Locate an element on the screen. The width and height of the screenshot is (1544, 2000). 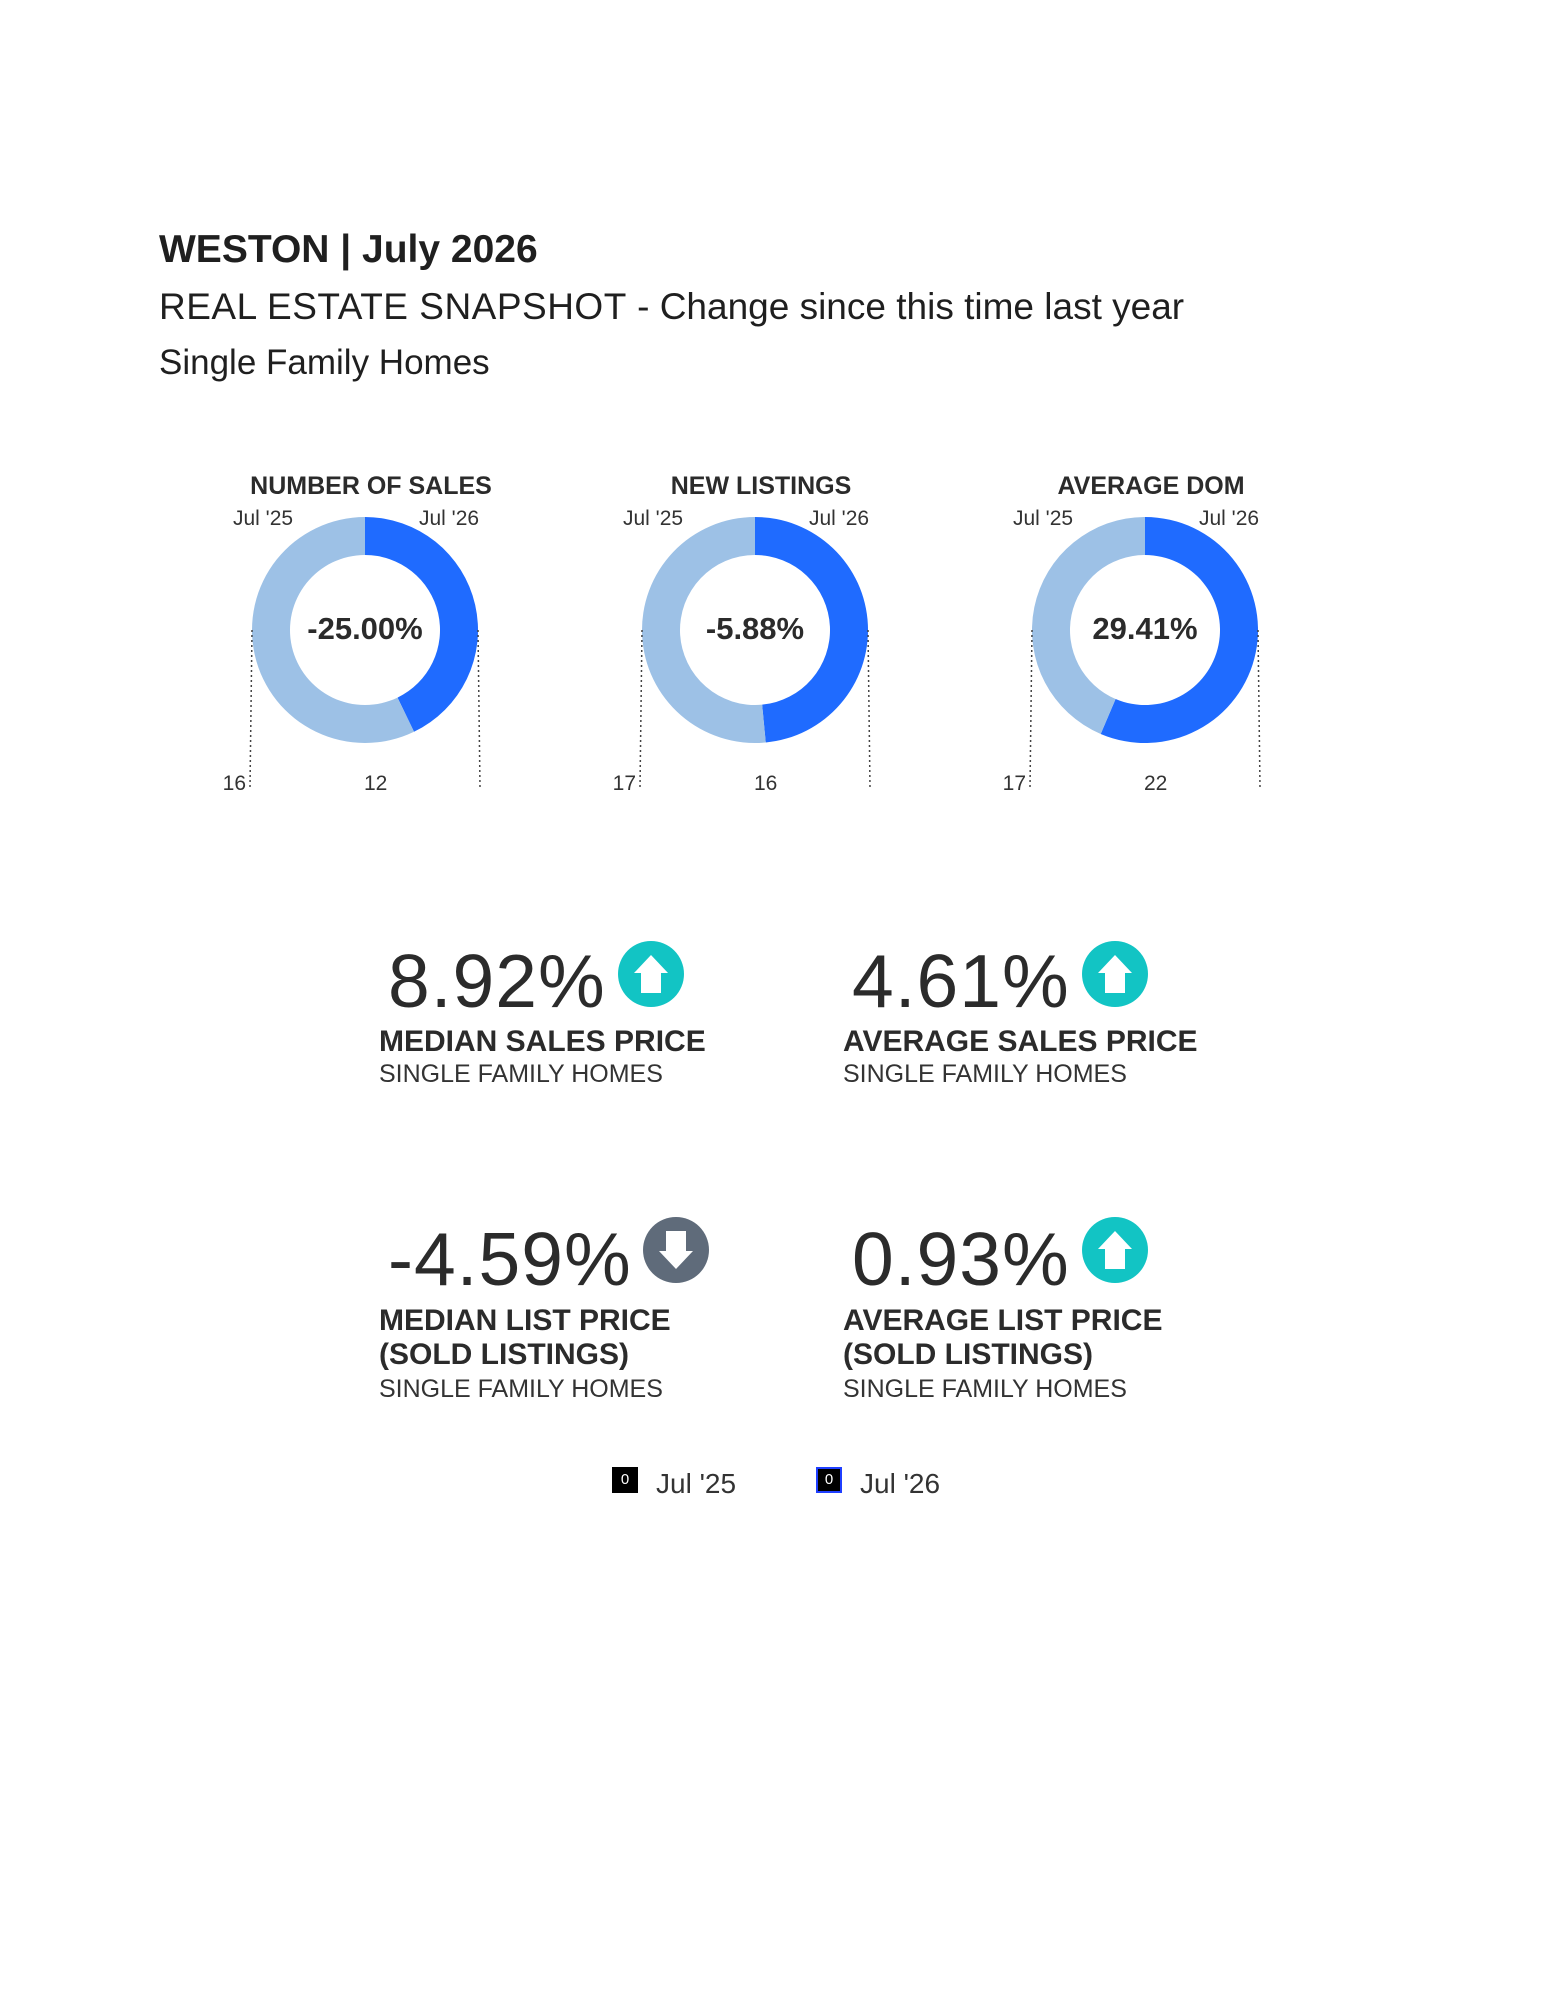
page-title: WESTON | July 2026 is located at coordinates (348, 249).